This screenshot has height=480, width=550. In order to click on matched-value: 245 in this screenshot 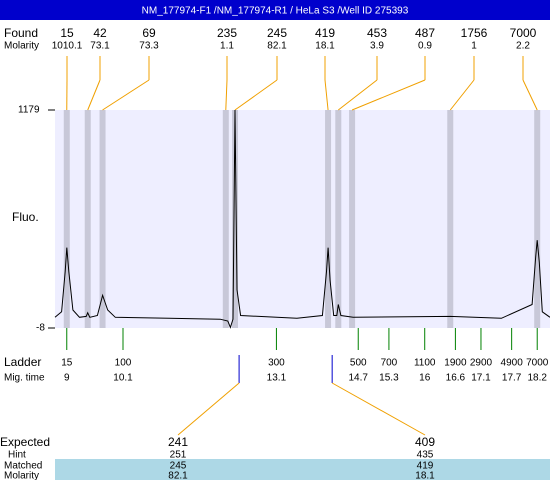, I will do `click(178, 466)`.